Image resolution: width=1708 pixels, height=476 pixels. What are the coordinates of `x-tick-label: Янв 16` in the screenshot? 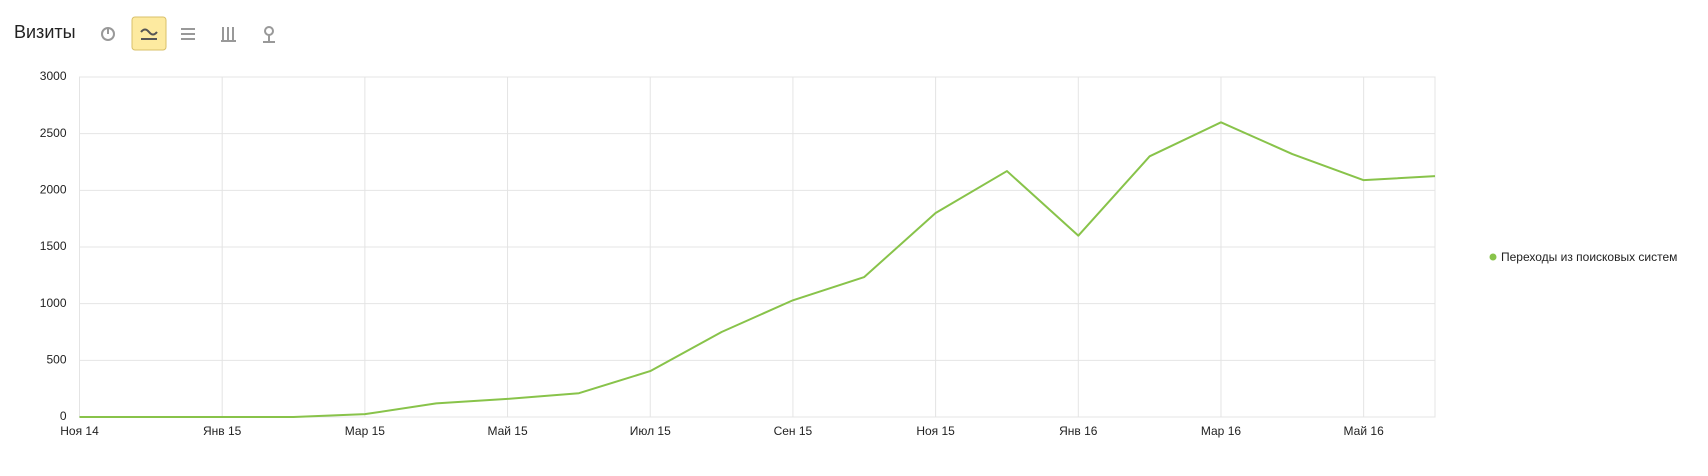 It's located at (1078, 431).